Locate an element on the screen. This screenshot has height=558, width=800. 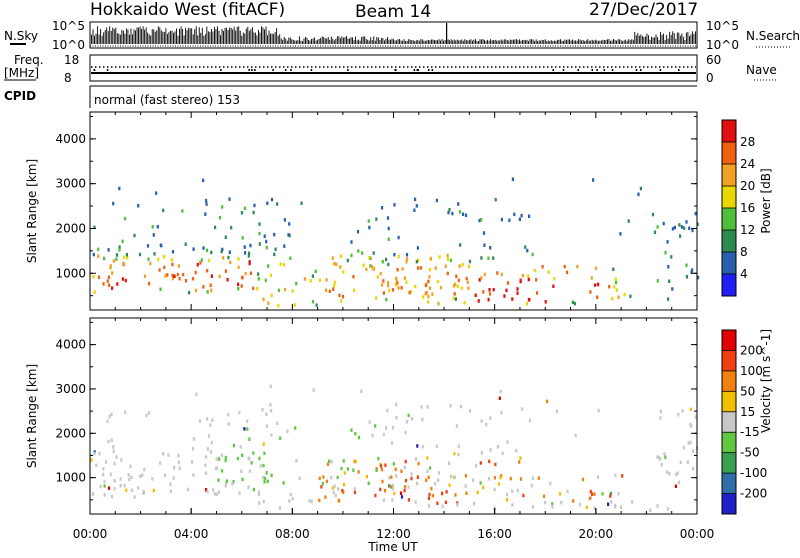
colorbar-tick-label: 8 is located at coordinates (744, 252).